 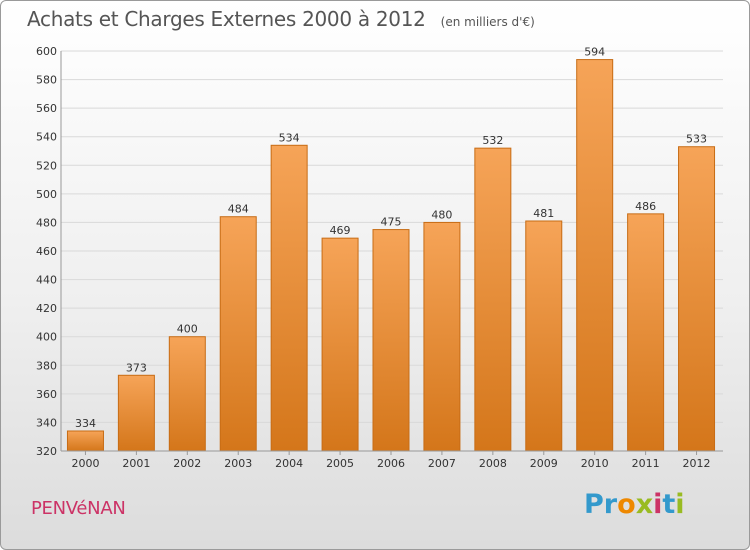 I want to click on bar-value-label: 533, so click(x=696, y=139).